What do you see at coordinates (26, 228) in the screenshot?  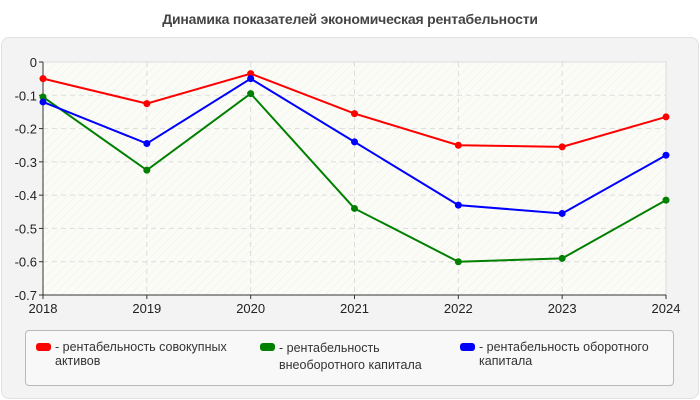 I see `y-tick-label: -0.5` at bounding box center [26, 228].